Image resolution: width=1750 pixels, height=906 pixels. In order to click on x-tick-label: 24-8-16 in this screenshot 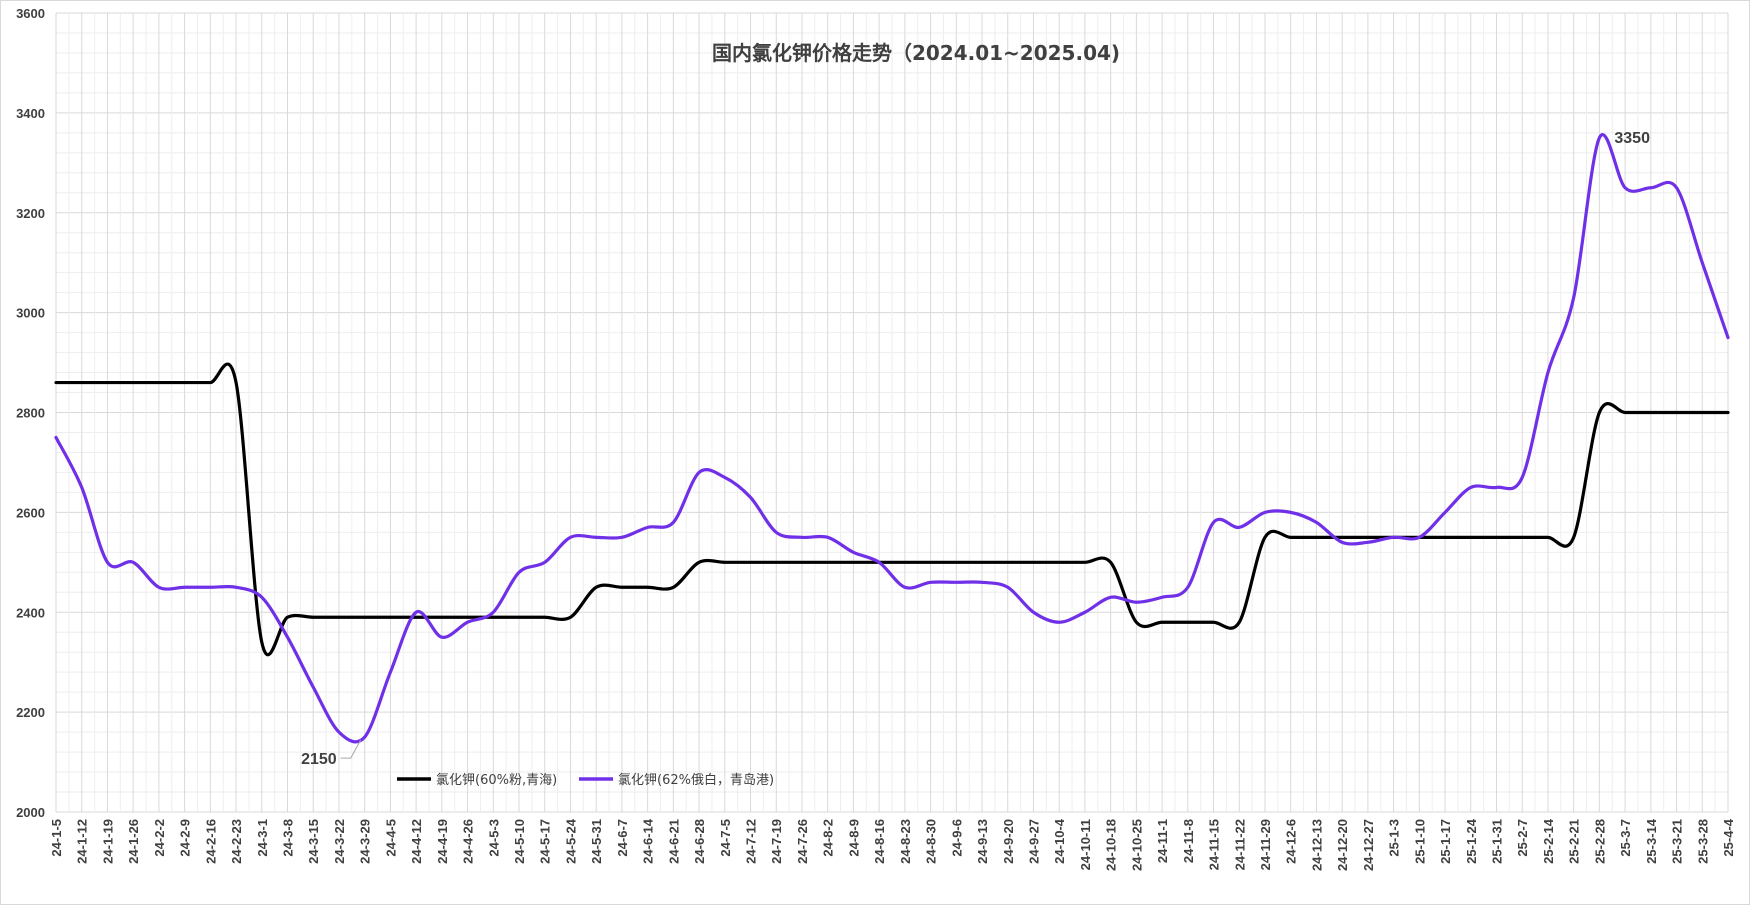, I will do `click(879, 841)`.